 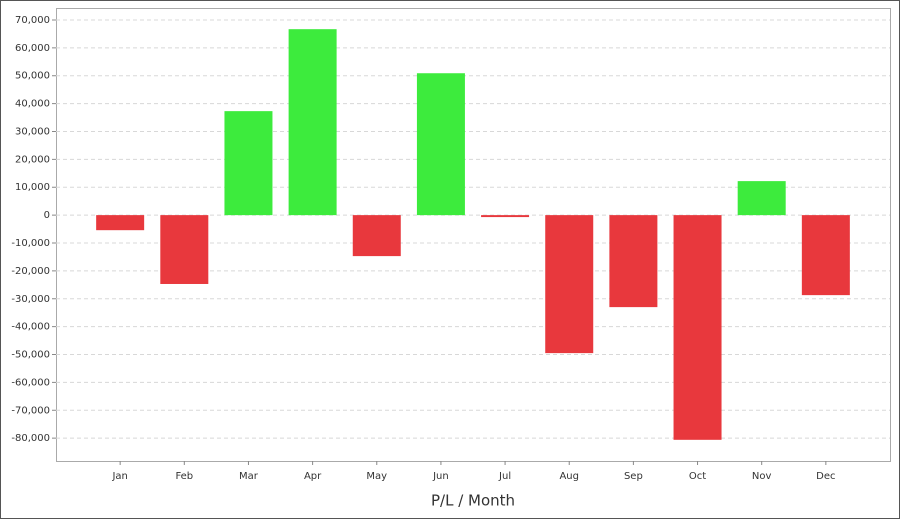 I want to click on x-tick-label: Apr, so click(x=313, y=476).